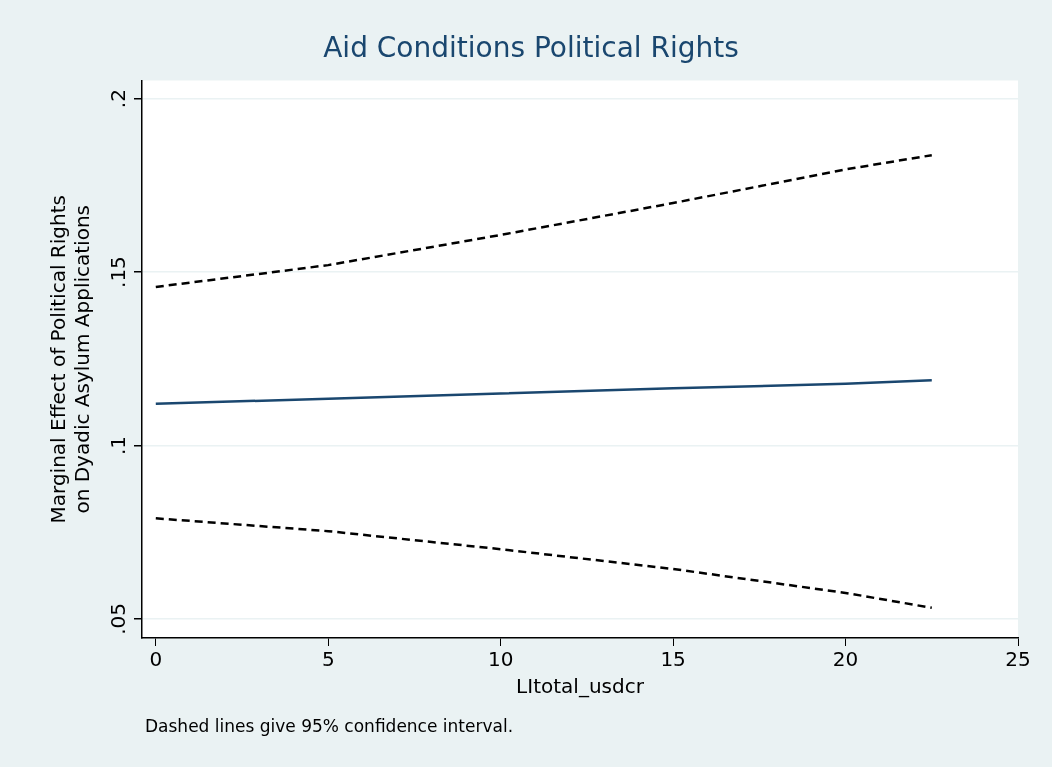  Describe the element at coordinates (1018, 659) in the screenshot. I see `x-tick-label: 25` at that location.